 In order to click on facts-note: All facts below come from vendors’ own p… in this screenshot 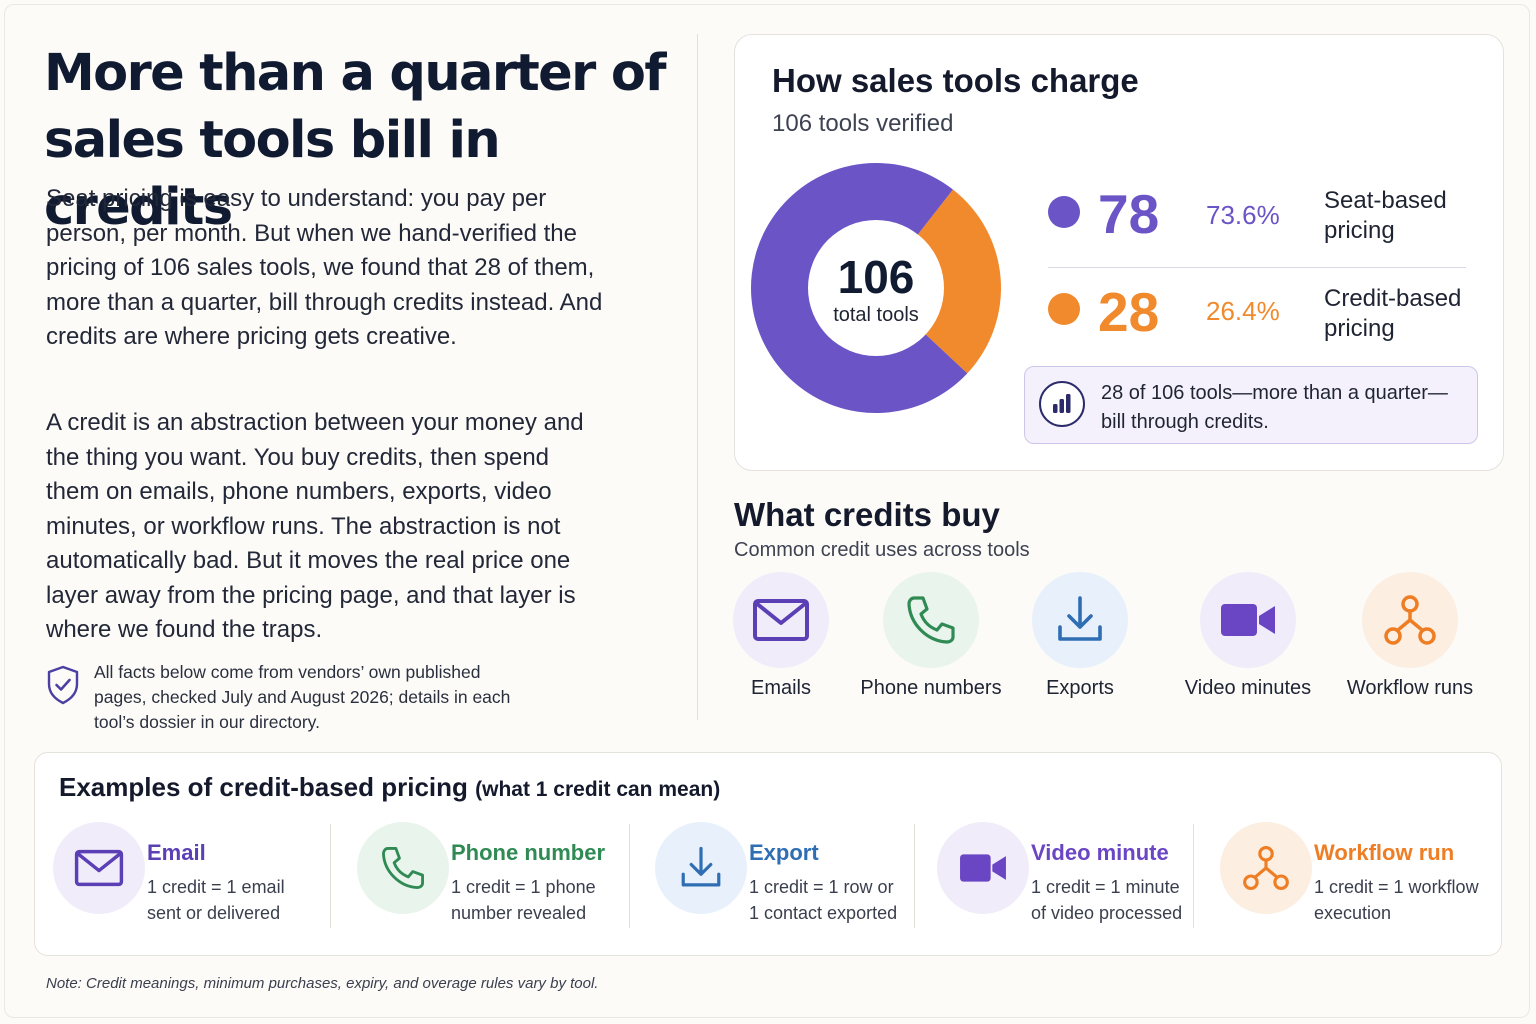, I will do `click(281, 697)`.